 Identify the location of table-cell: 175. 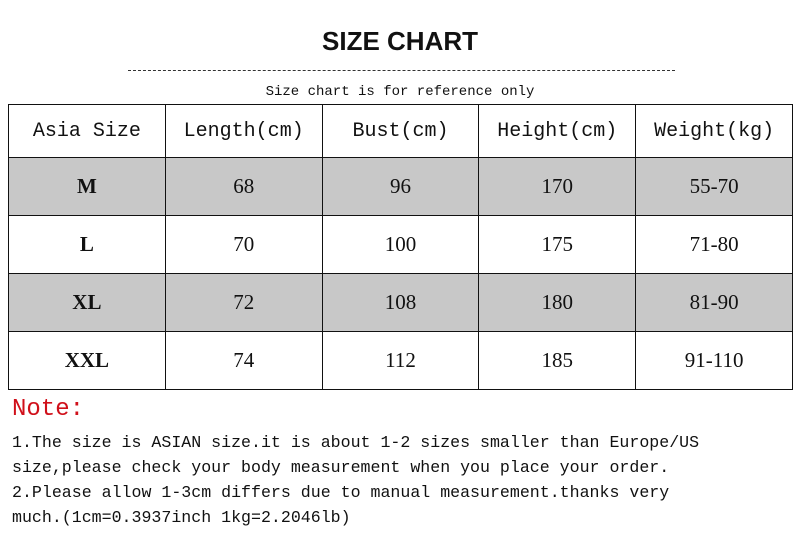
(557, 244).